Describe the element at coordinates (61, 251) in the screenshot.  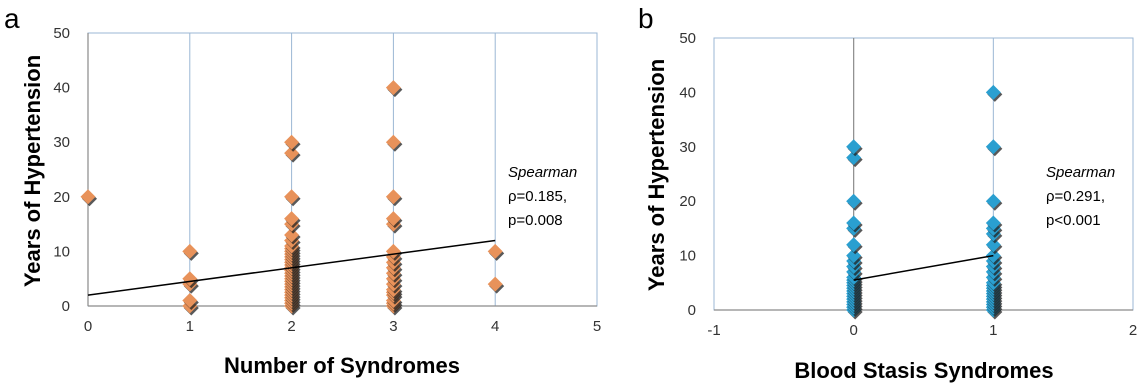
I see `panel-a-y-tick-label: 10` at that location.